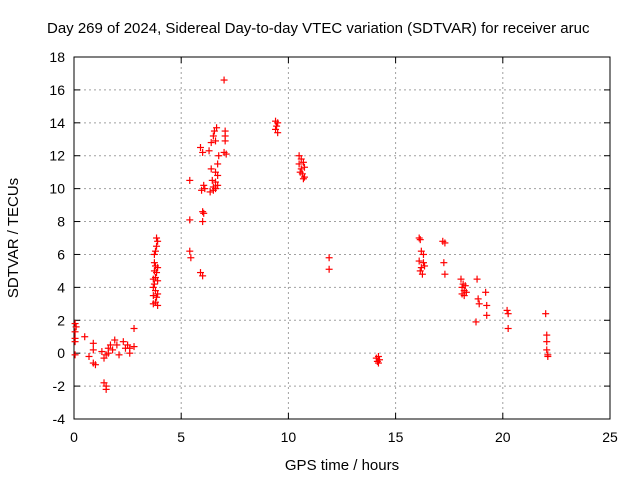 This screenshot has width=640, height=480. I want to click on y-axis-label: SDTVAR / TECUs, so click(13, 238).